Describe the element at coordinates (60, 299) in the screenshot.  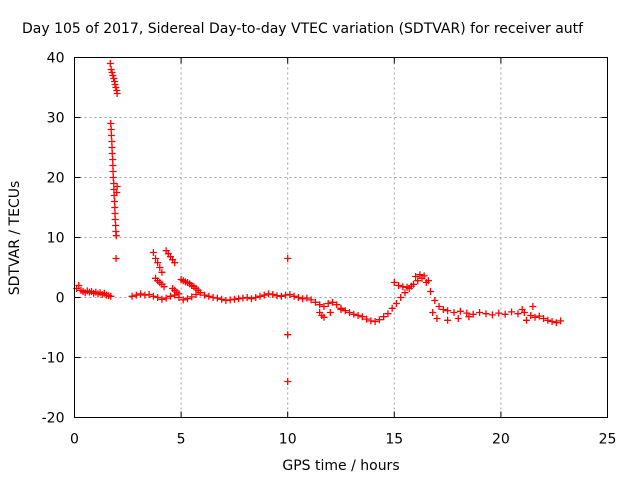
I see `y-tick-label: 0` at that location.